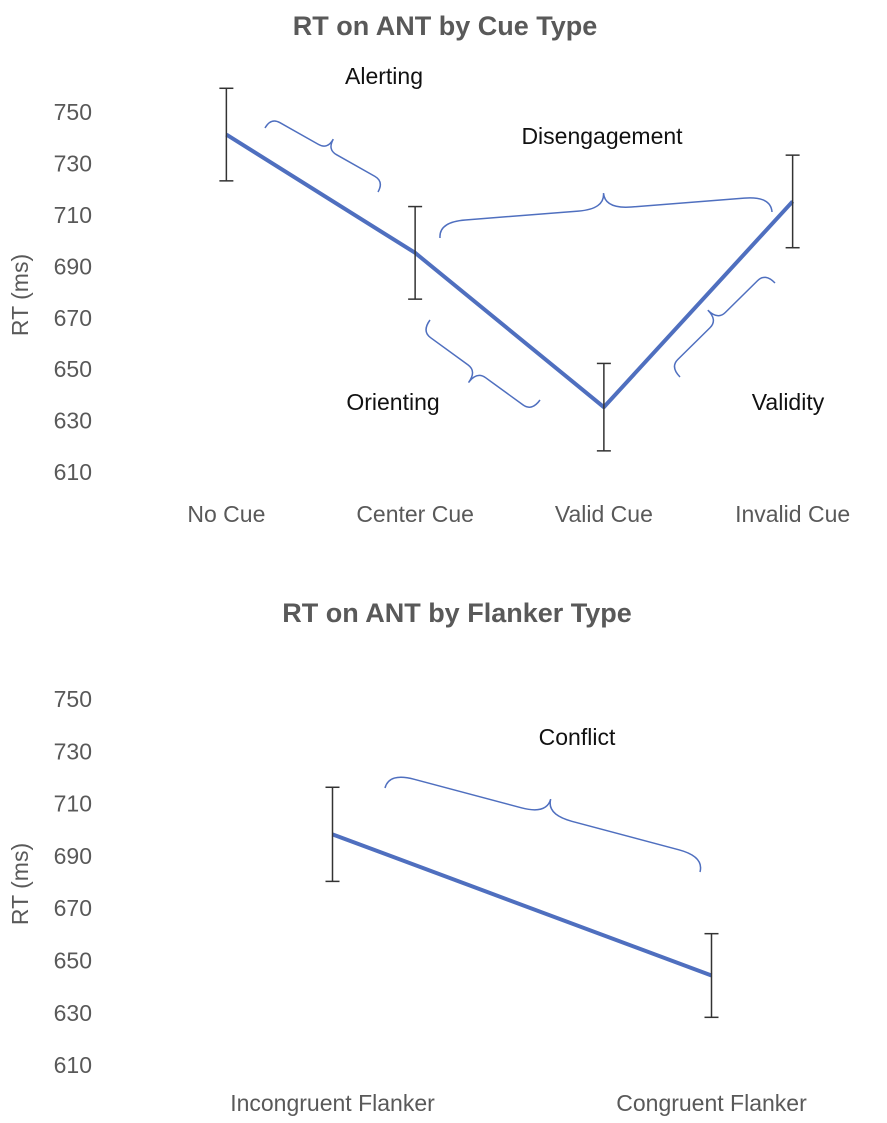 Image resolution: width=887 pixels, height=1123 pixels. I want to click on annotation: Orienting, so click(392, 402).